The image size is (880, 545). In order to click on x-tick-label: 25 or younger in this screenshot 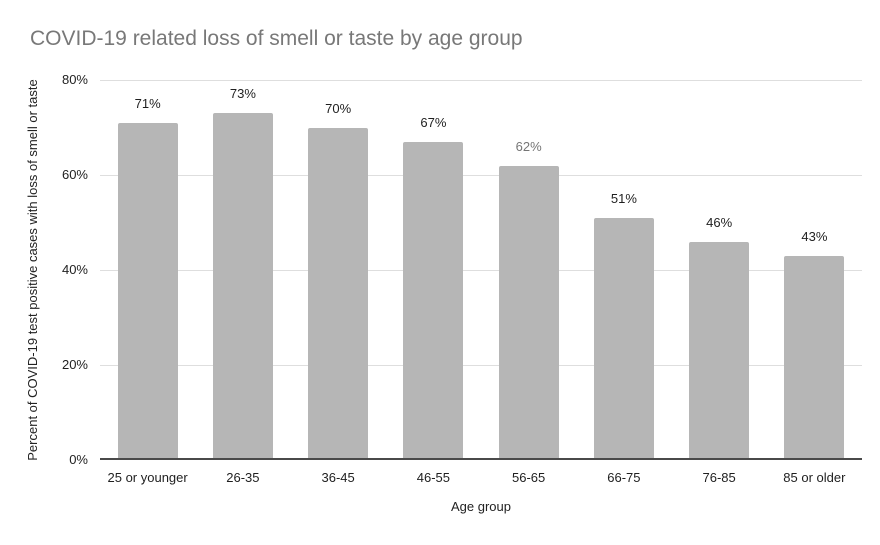, I will do `click(147, 477)`.